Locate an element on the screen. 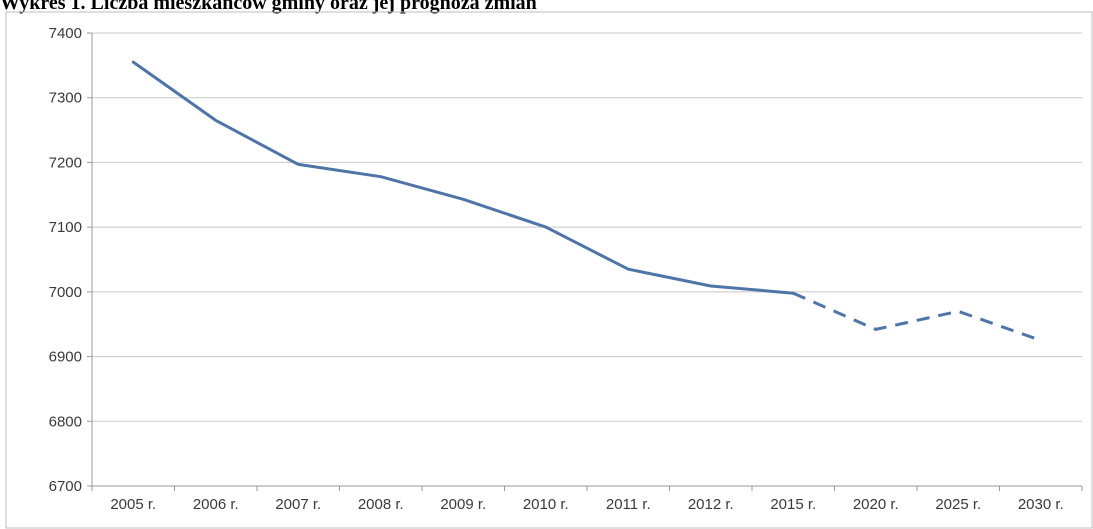 This screenshot has width=1093, height=529. y-tick-label: 6800 is located at coordinates (65, 421).